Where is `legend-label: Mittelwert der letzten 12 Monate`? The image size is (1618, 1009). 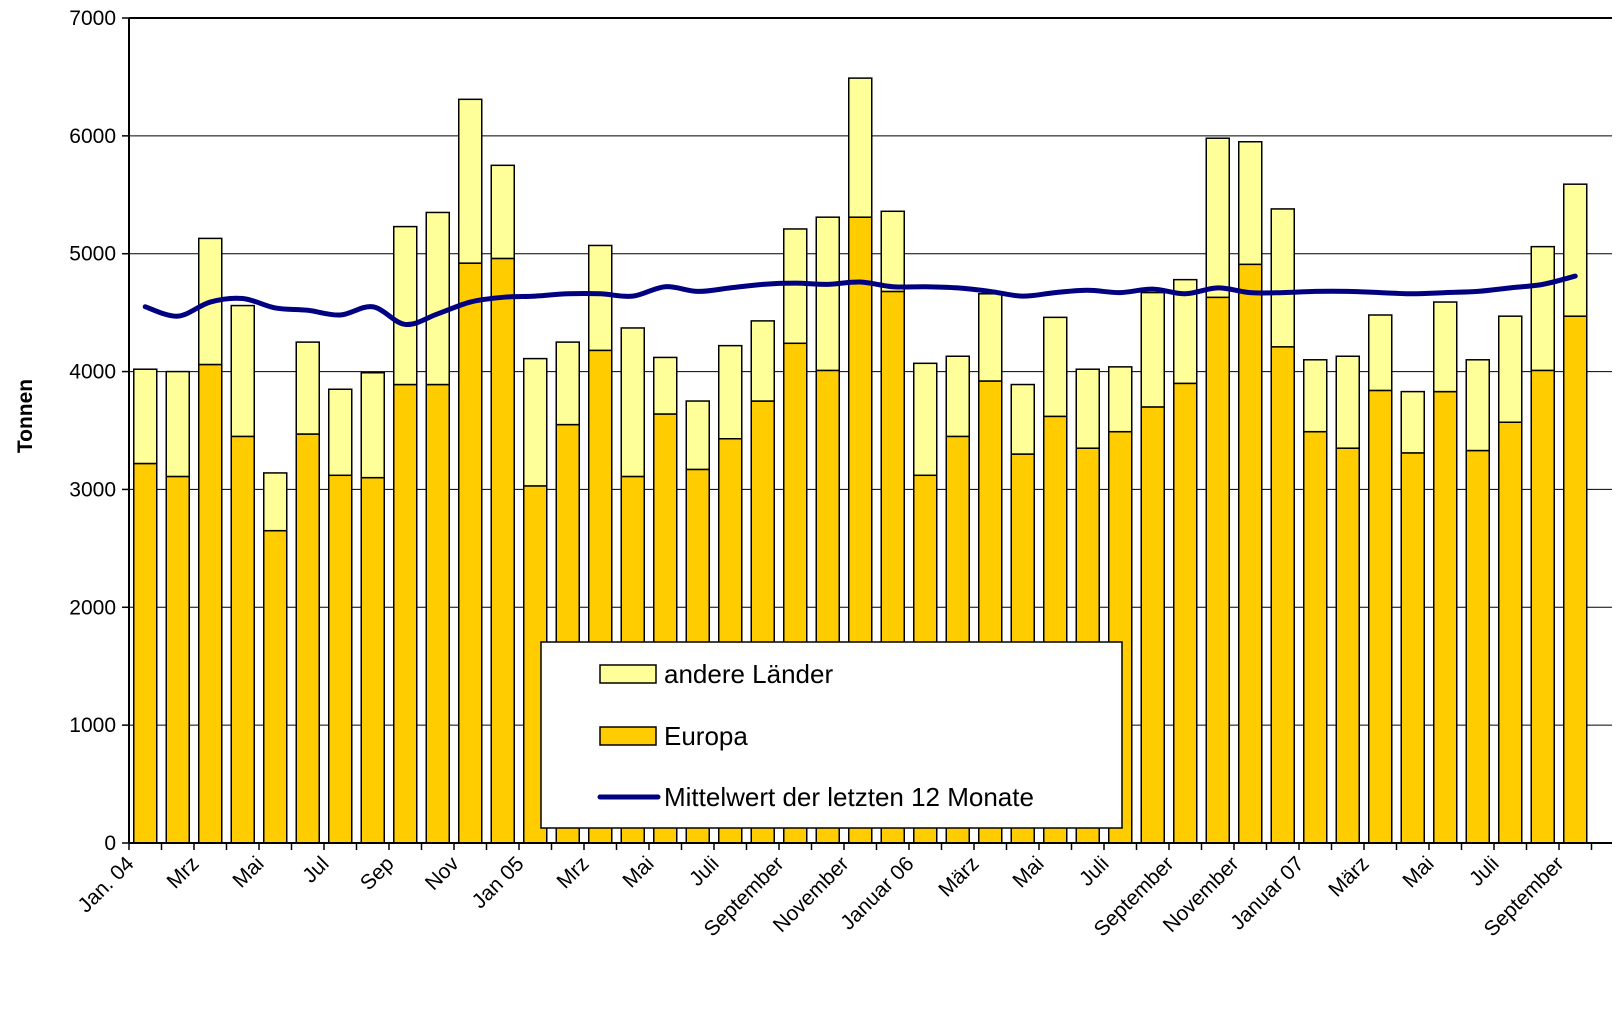
legend-label: Mittelwert der letzten 12 Monate is located at coordinates (849, 797).